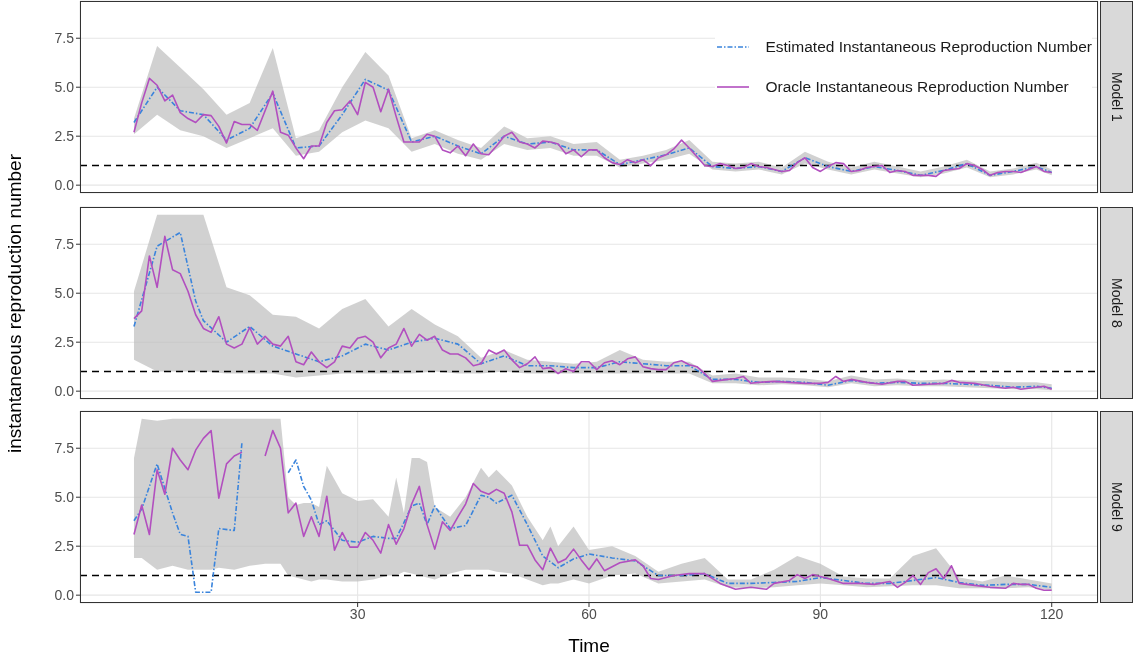 The width and height of the screenshot is (1135, 672). I want to click on text: Model 1, so click(1117, 97).